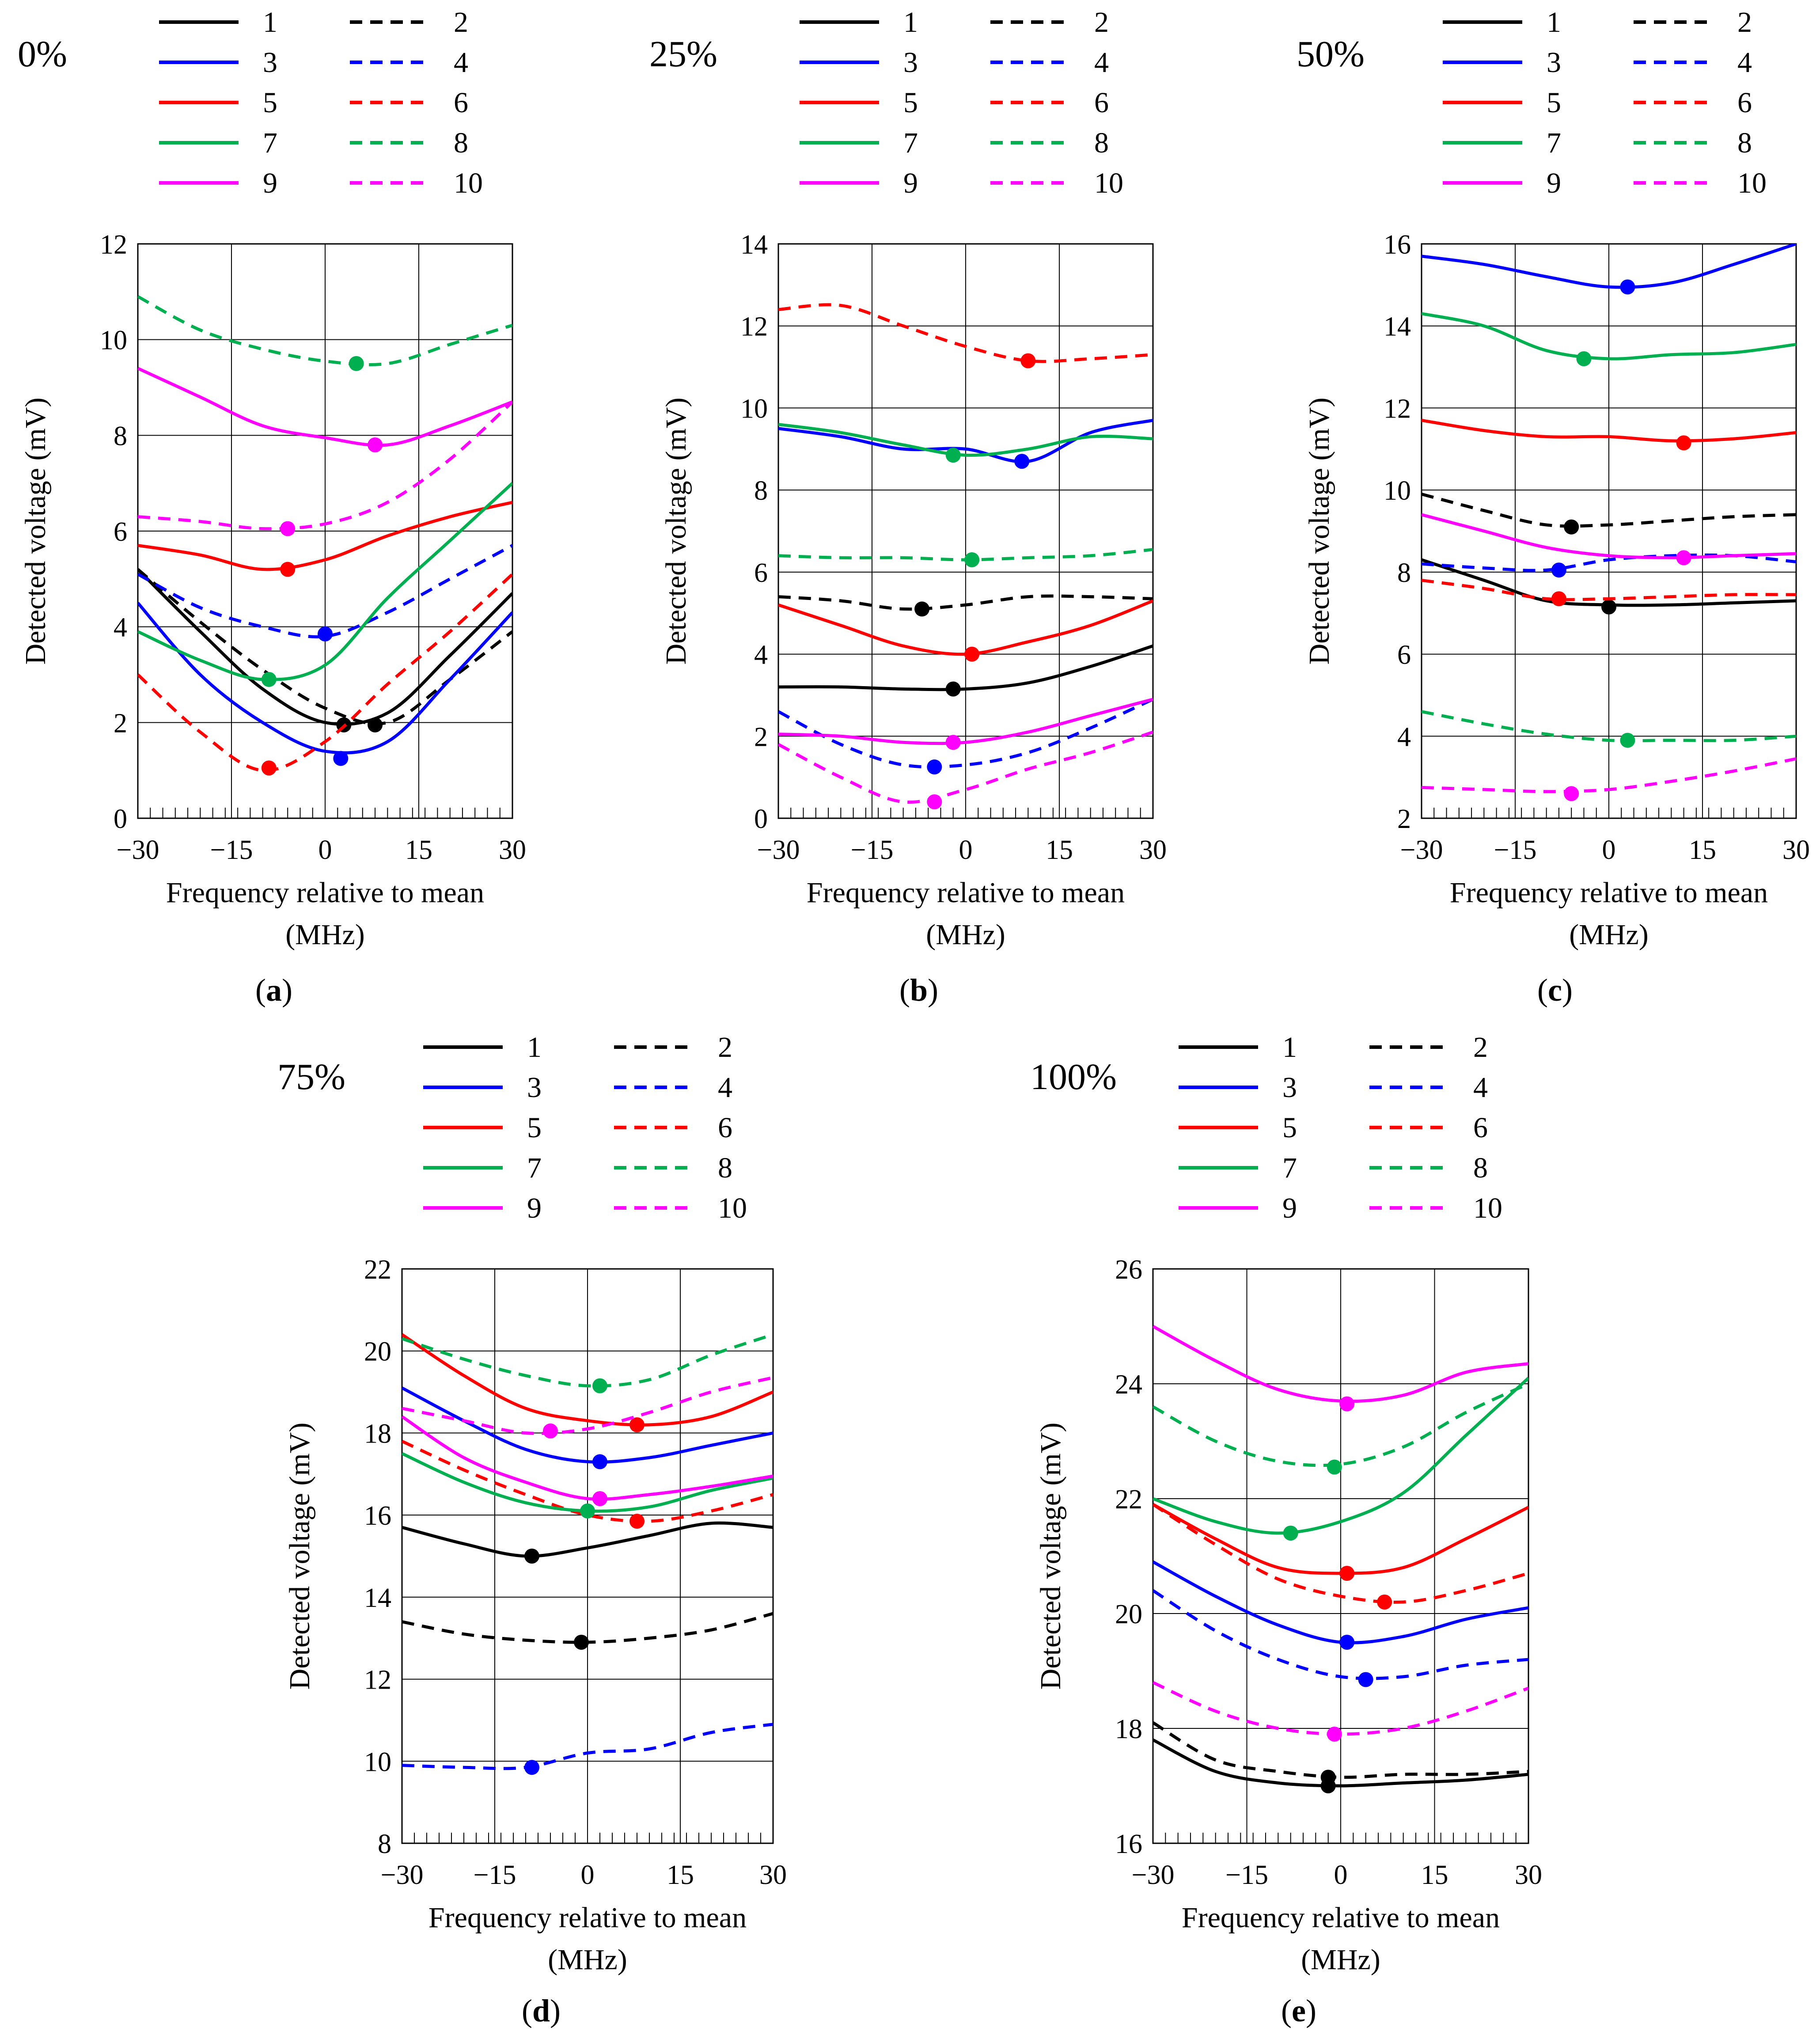  What do you see at coordinates (683, 54) in the screenshot?
I see `chart-title: 25%` at bounding box center [683, 54].